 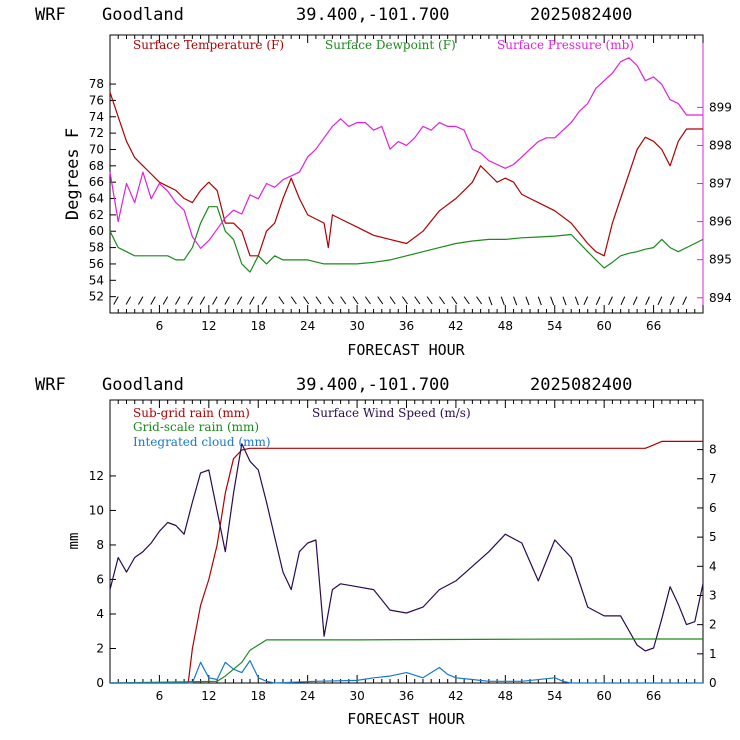 What do you see at coordinates (406, 719) in the screenshot?
I see `panel2-x-axis-label: FORECAST HOUR` at bounding box center [406, 719].